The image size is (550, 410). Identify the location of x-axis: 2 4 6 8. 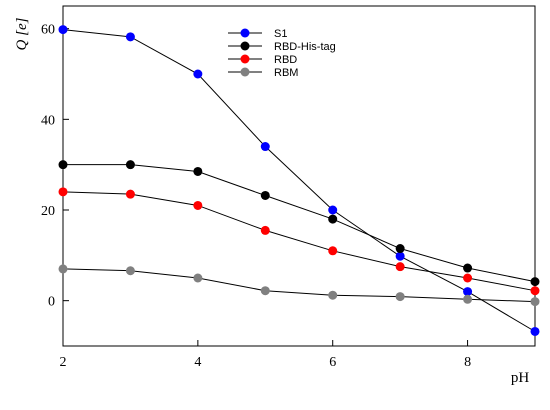
(265, 355).